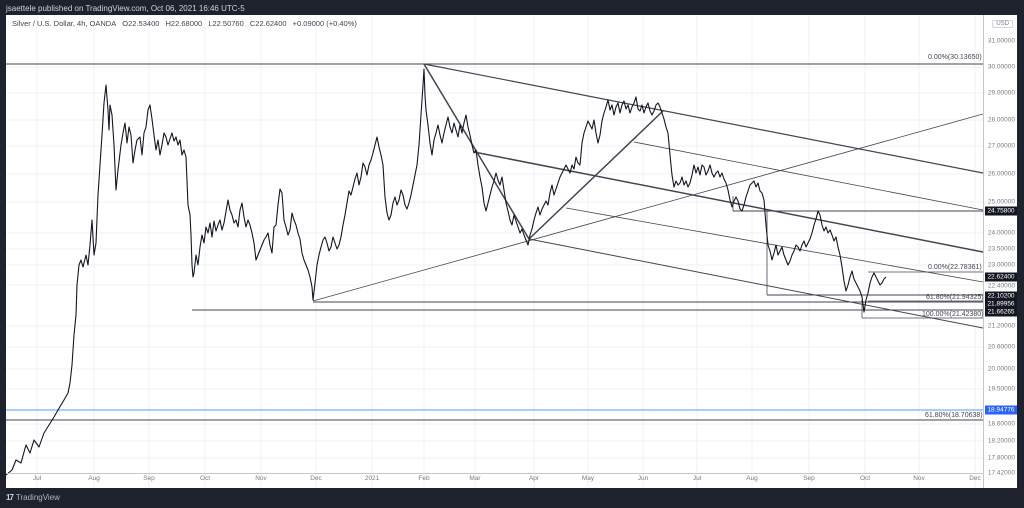 The height and width of the screenshot is (508, 1024). Describe the element at coordinates (268, 23) in the screenshot. I see `ohlc-close: C22.62400` at that location.